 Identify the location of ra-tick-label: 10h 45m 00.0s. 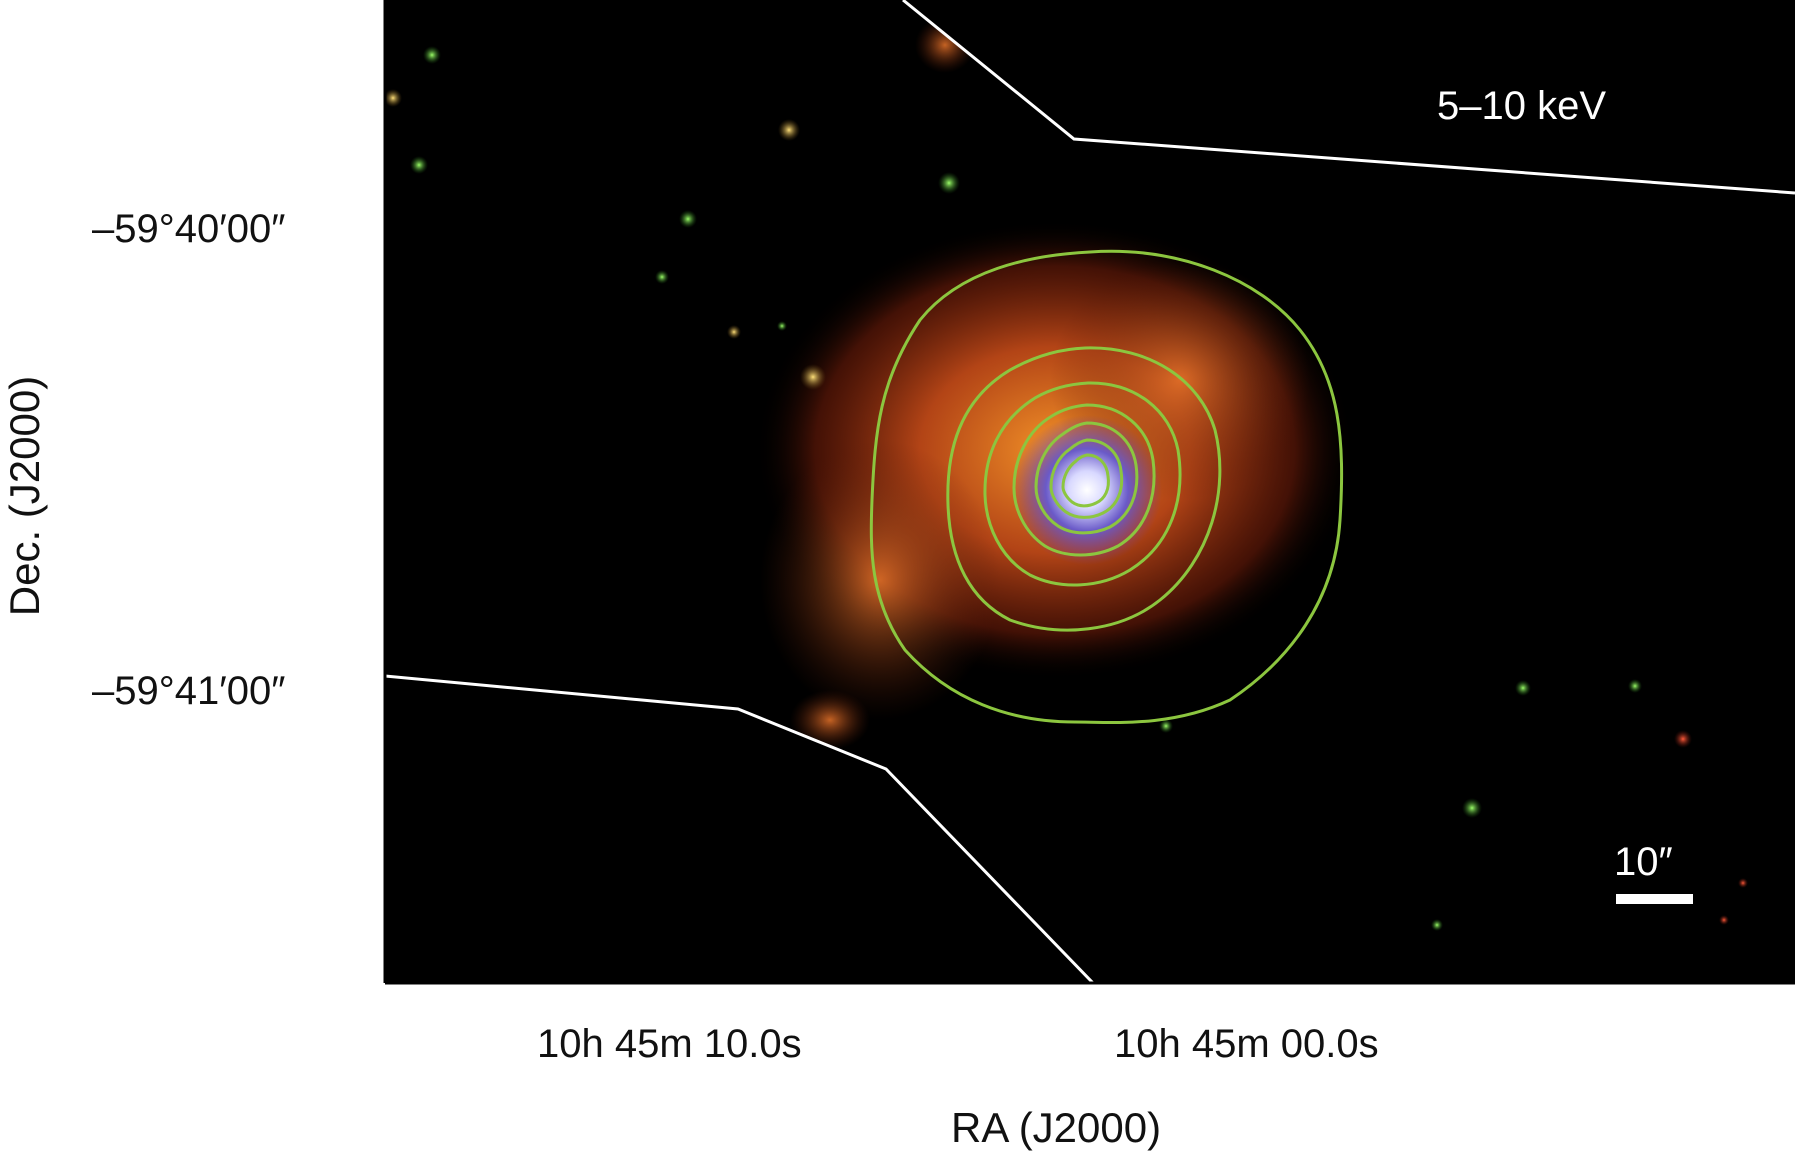
(1246, 1044).